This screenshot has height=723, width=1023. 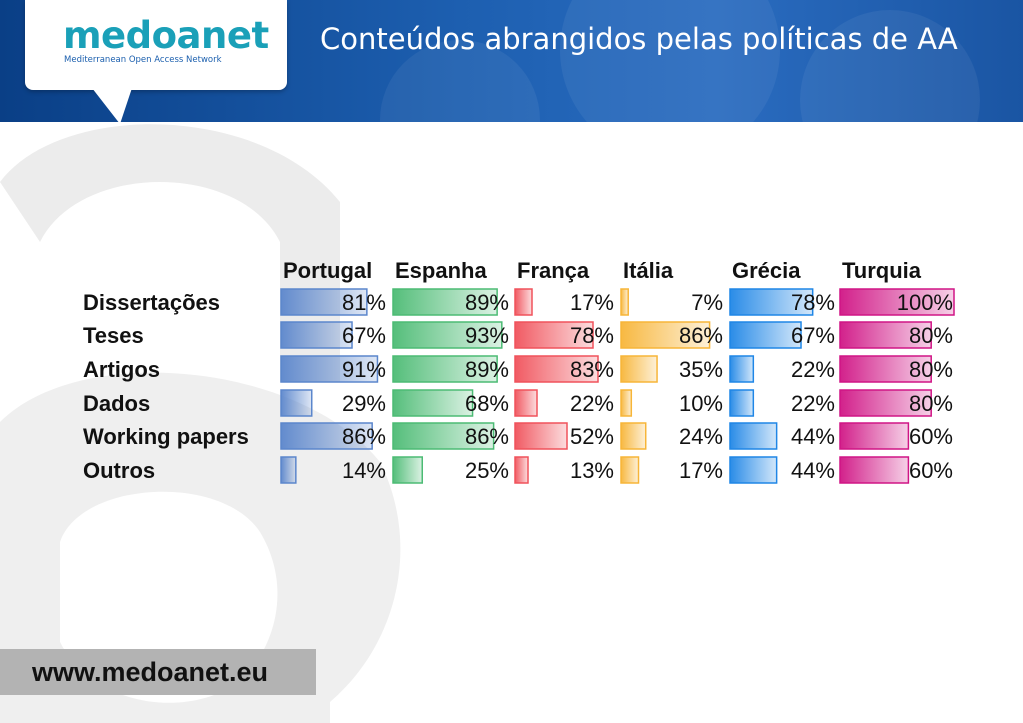 I want to click on logo-tagline: Mediterranean Open Access Network, so click(x=143, y=60).